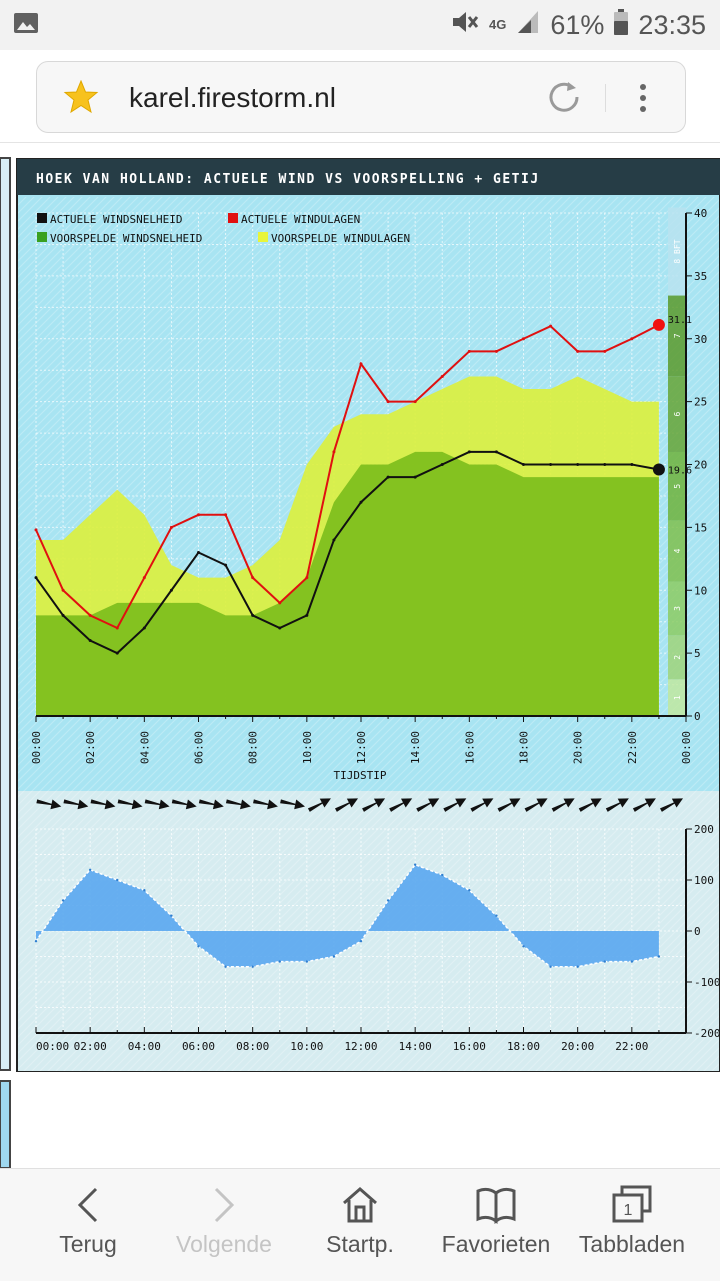 The height and width of the screenshot is (1281, 720). Describe the element at coordinates (578, 747) in the screenshot. I see `x-tick-label: 20:00` at that location.